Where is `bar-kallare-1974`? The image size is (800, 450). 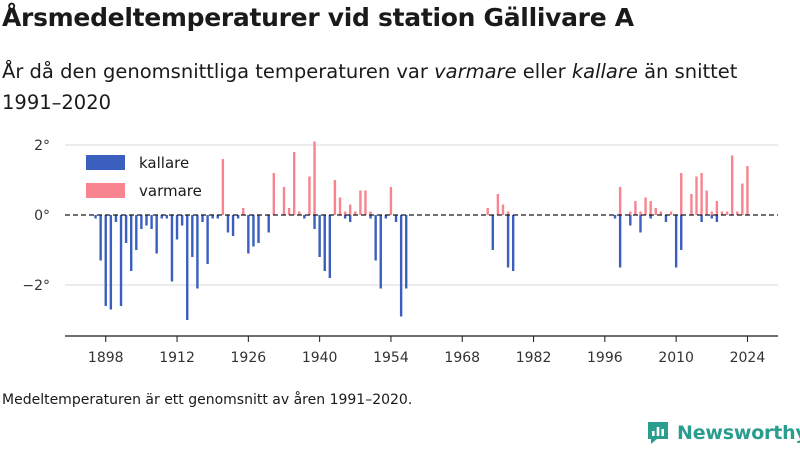 bar-kallare-1974 is located at coordinates (492, 232).